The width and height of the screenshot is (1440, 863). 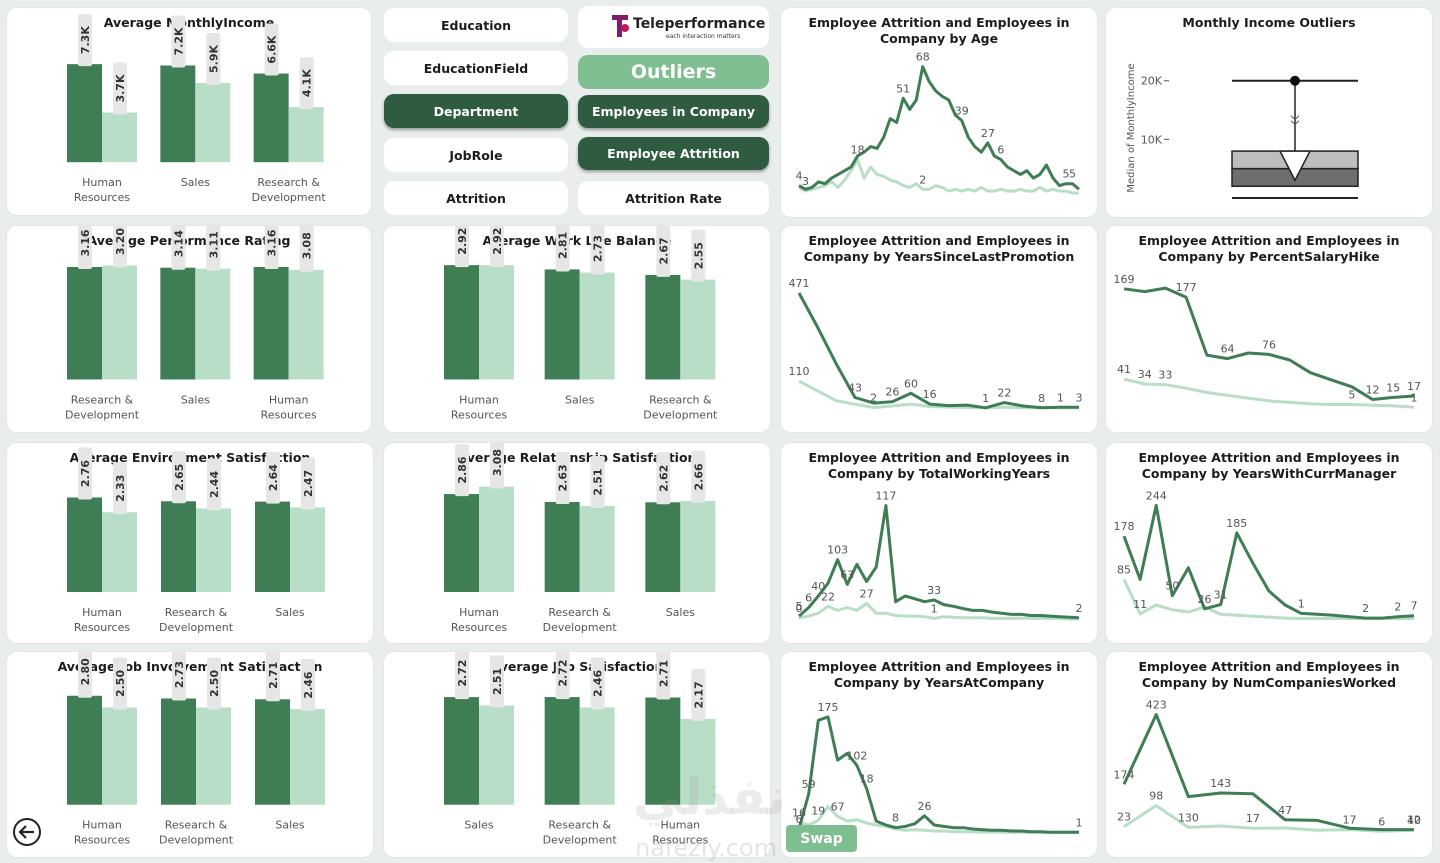 What do you see at coordinates (1242, 131) in the screenshot?
I see `box-plot-outliers: Median of MonthlyIncome 10K 20K` at bounding box center [1242, 131].